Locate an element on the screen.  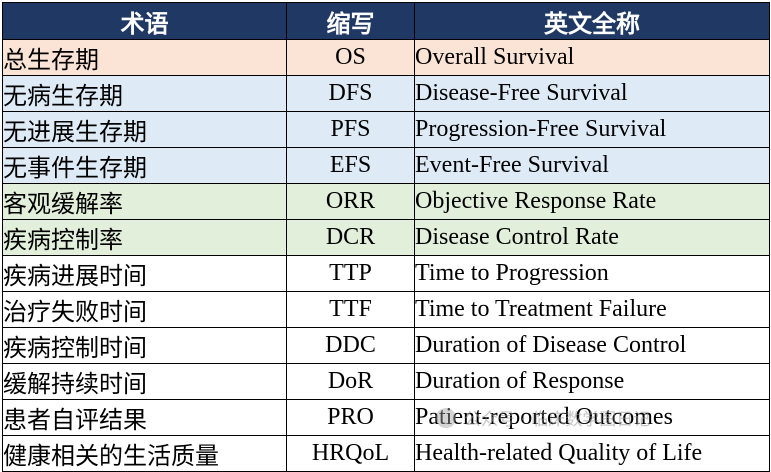
term-cell: 健康相关的生活质量 is located at coordinates (144, 453).